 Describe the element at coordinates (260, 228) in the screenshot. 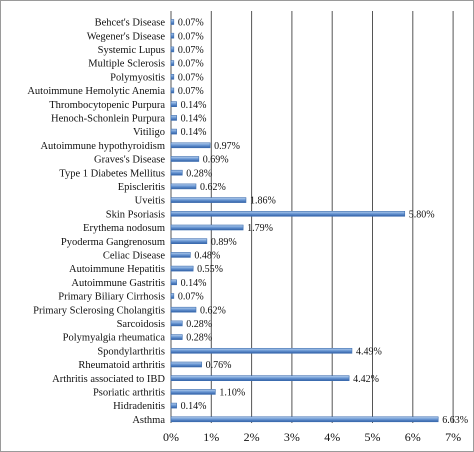

I see `data-label: 1.79%` at that location.